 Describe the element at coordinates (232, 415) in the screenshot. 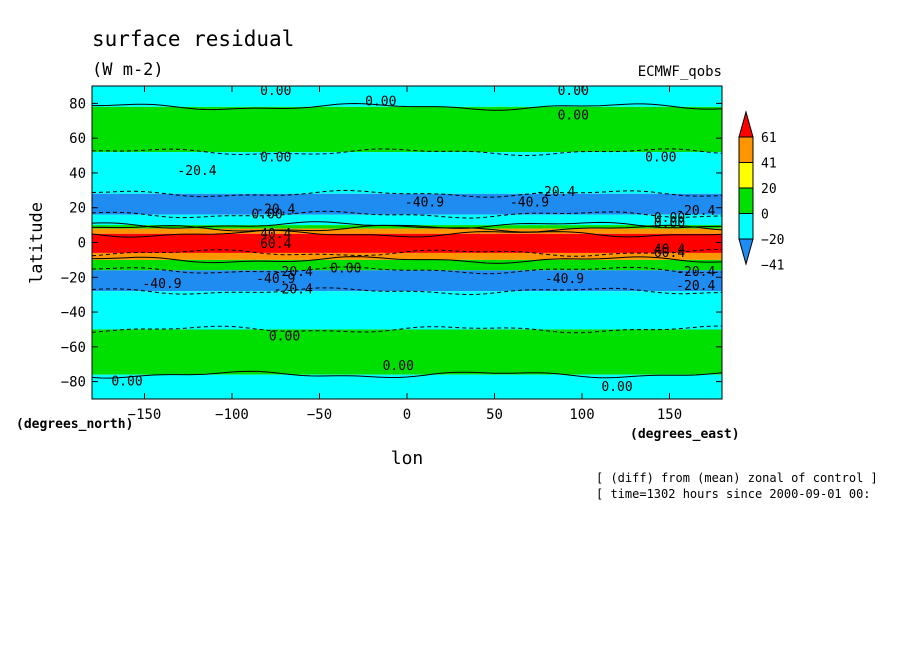

I see `x-tick-label-1: −100` at that location.